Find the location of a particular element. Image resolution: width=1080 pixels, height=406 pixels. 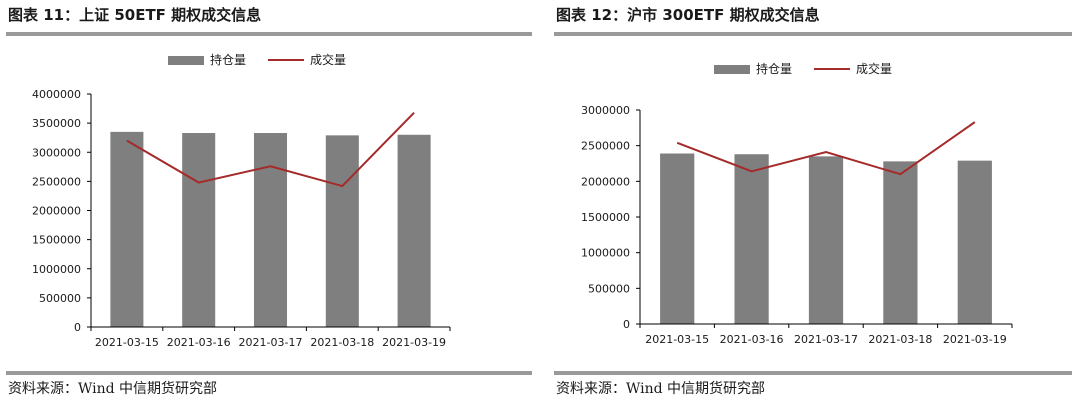

chart-title: 图表 12：沪市 300ETF 期权成交信息 is located at coordinates (688, 15).